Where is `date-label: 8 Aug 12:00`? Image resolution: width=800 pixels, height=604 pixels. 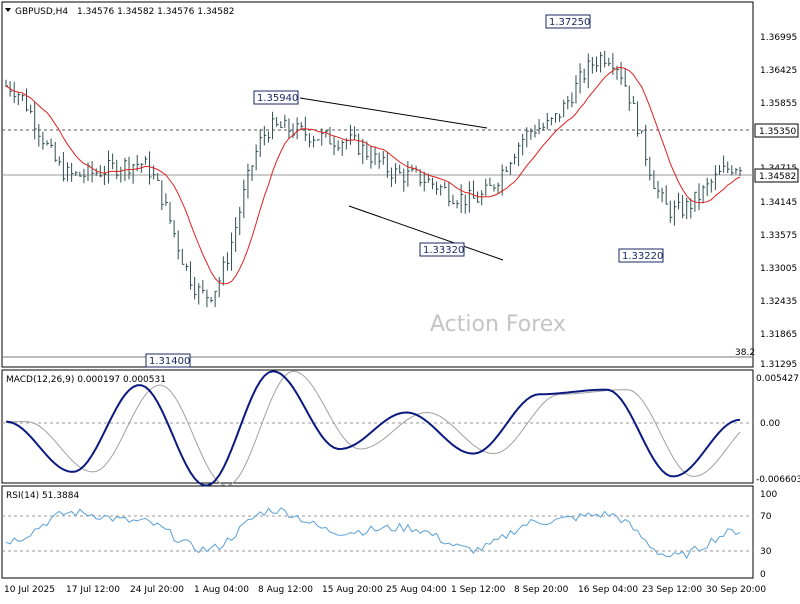 date-label: 8 Aug 12:00 is located at coordinates (285, 590).